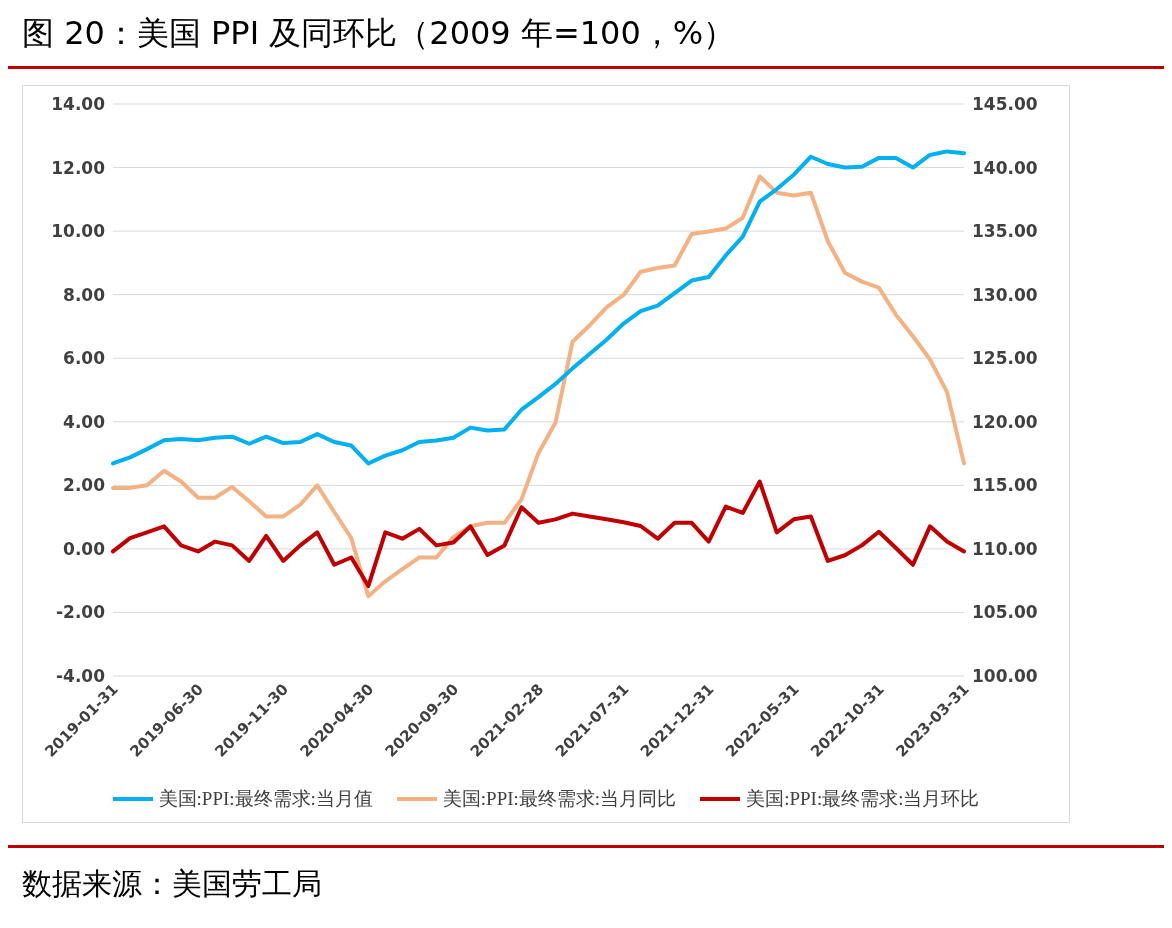 This screenshot has width=1172, height=928. Describe the element at coordinates (1005, 548) in the screenshot. I see `y2-tick-label: 110.00` at that location.